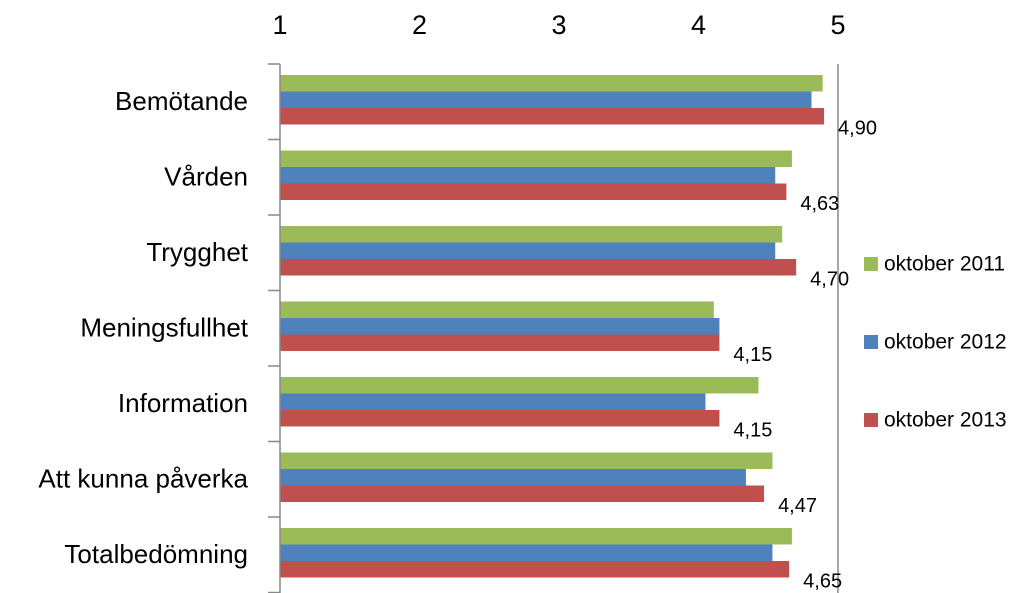  Describe the element at coordinates (181, 101) in the screenshot. I see `category-label: Bemötande` at that location.